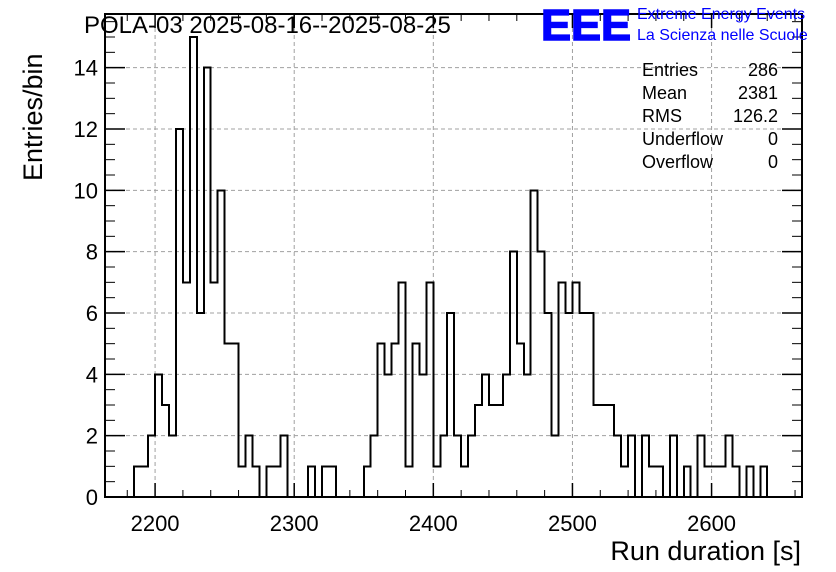 The image size is (836, 572). I want to click on stats-underflow-value: 0, so click(773, 139).